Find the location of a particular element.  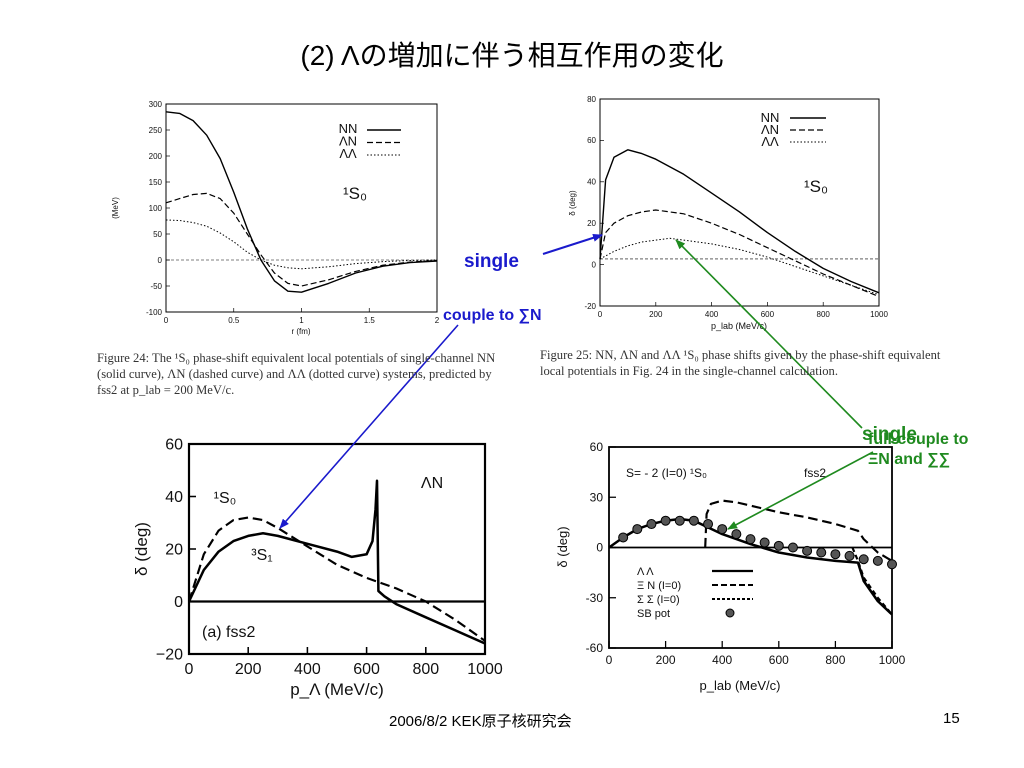

chart-title: ΛN is located at coordinates (432, 483).